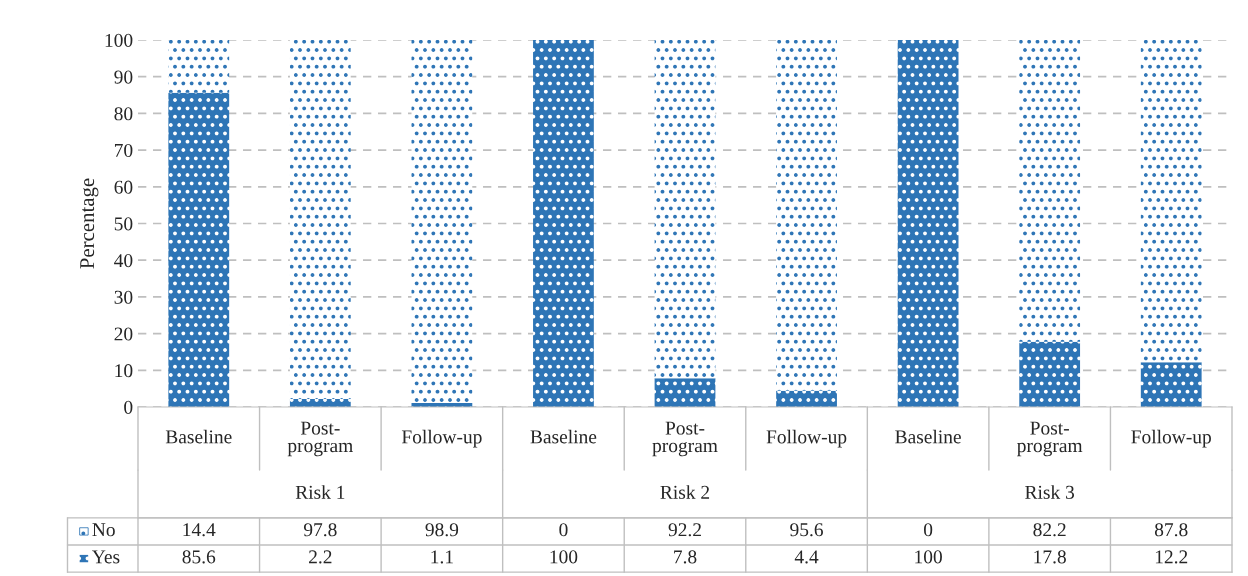 The height and width of the screenshot is (576, 1248). What do you see at coordinates (1050, 492) in the screenshot?
I see `text: Risk 3` at bounding box center [1050, 492].